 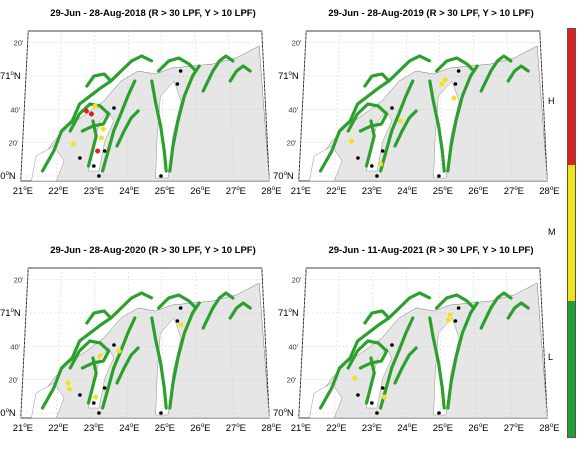 I want to click on colorbar-low, so click(x=571, y=369).